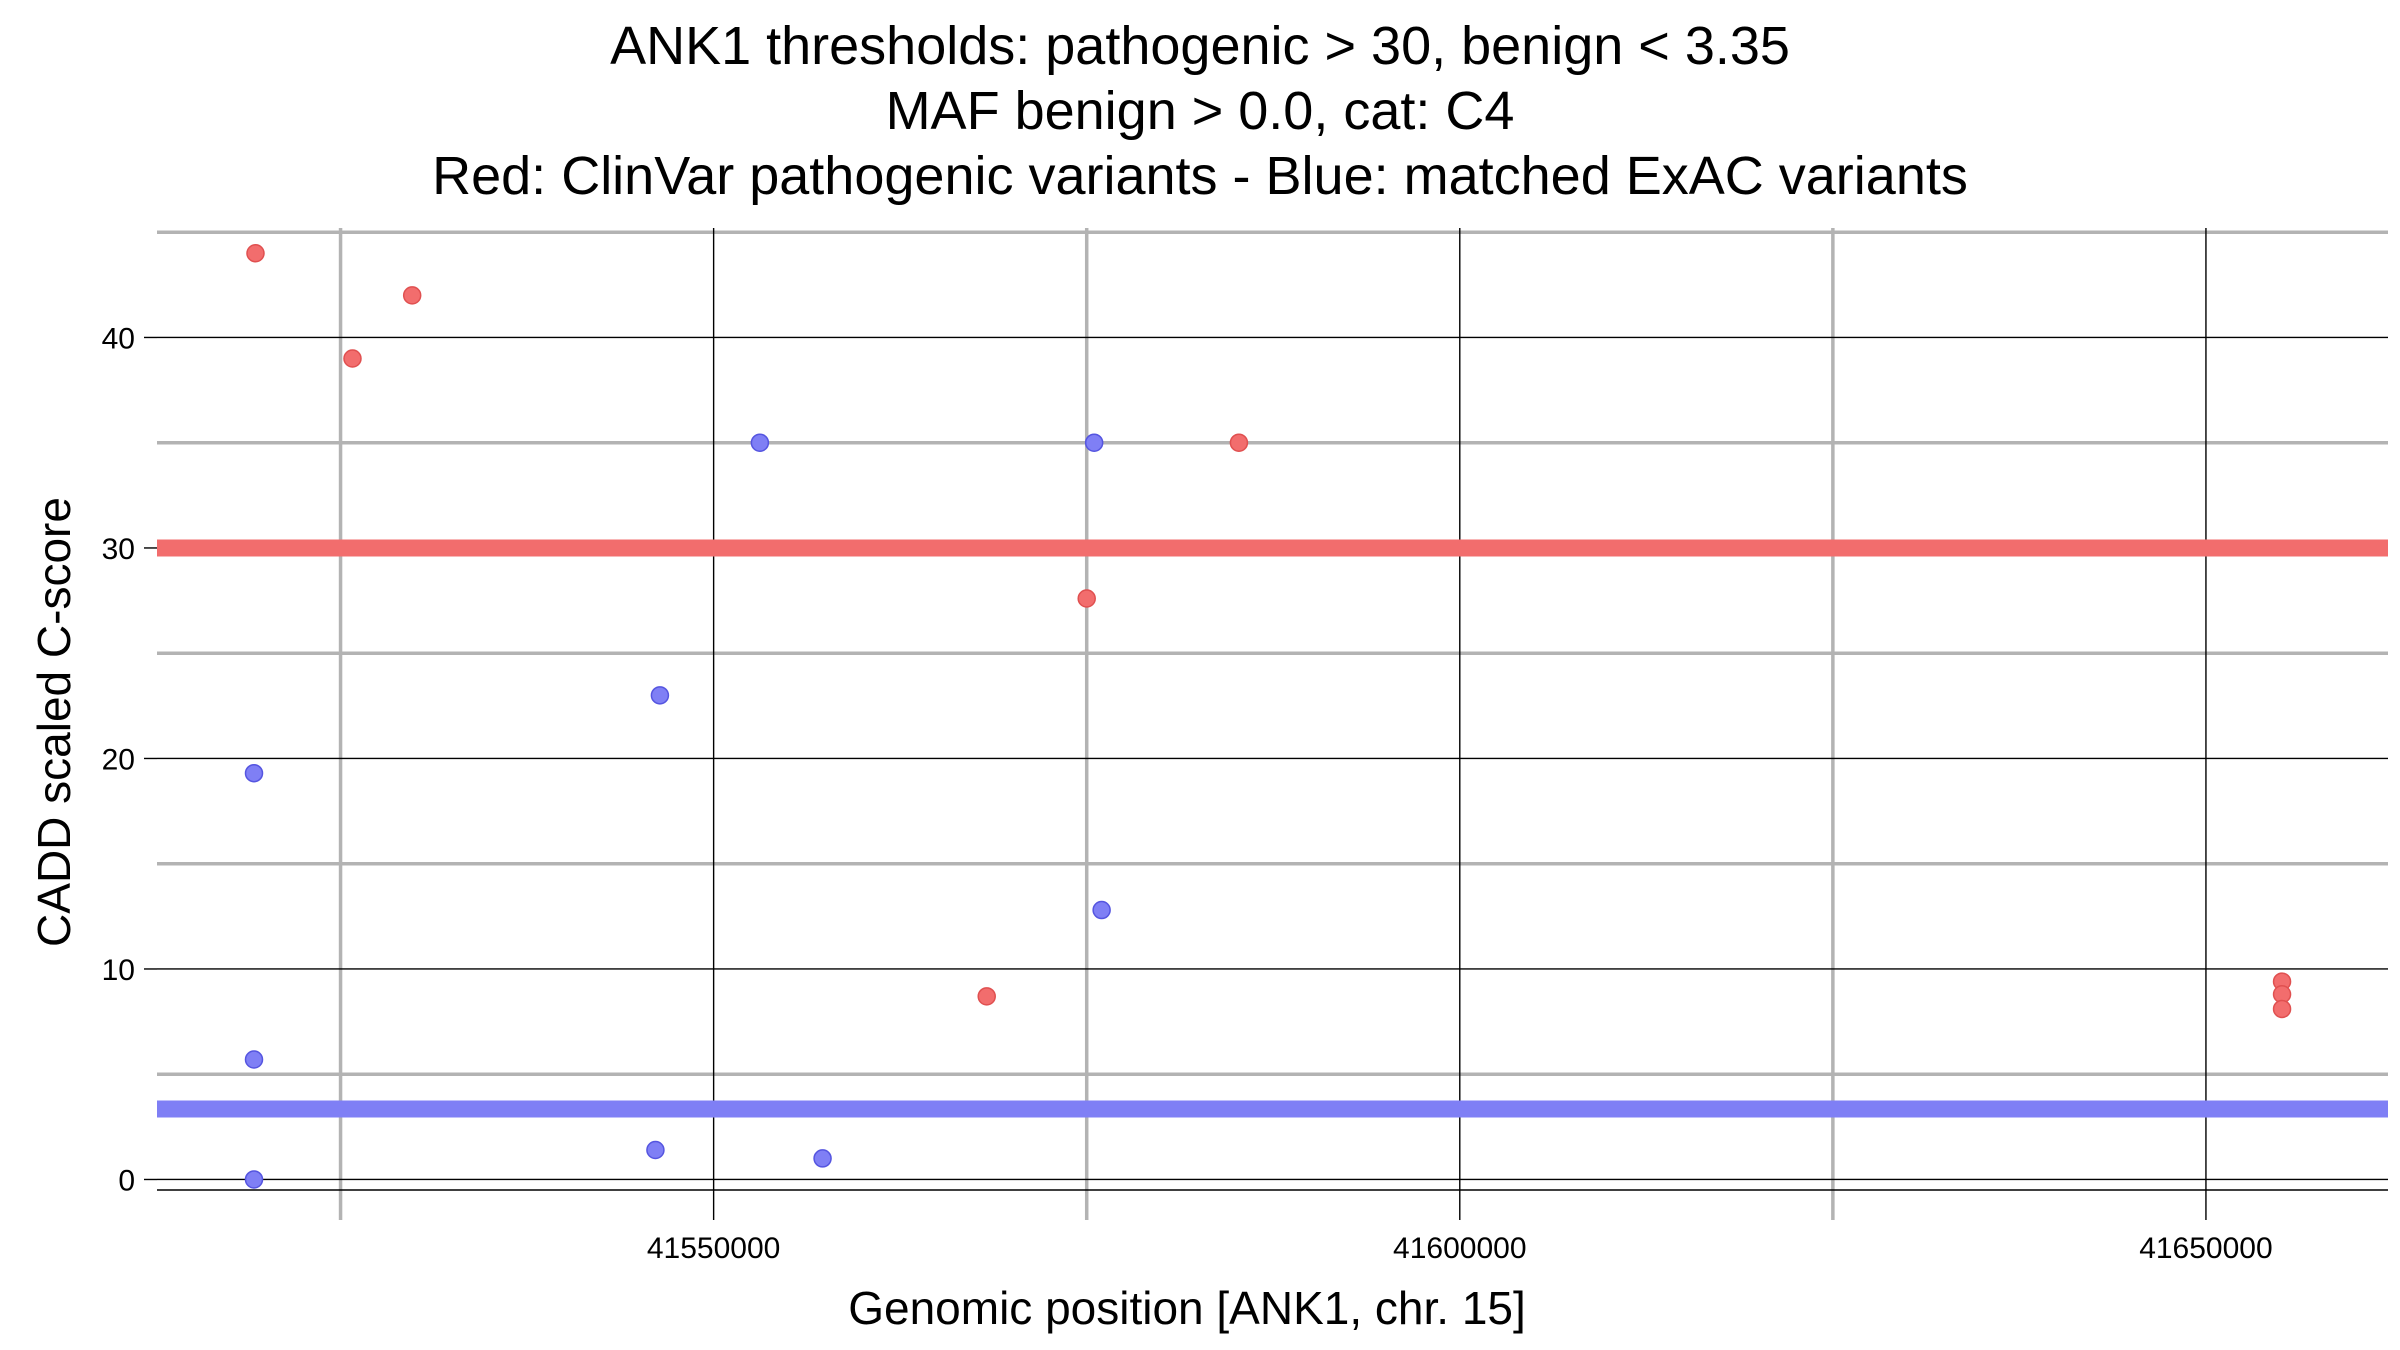 The width and height of the screenshot is (2400, 1350). What do you see at coordinates (118, 549) in the screenshot?
I see `y-tick-label: 30` at bounding box center [118, 549].